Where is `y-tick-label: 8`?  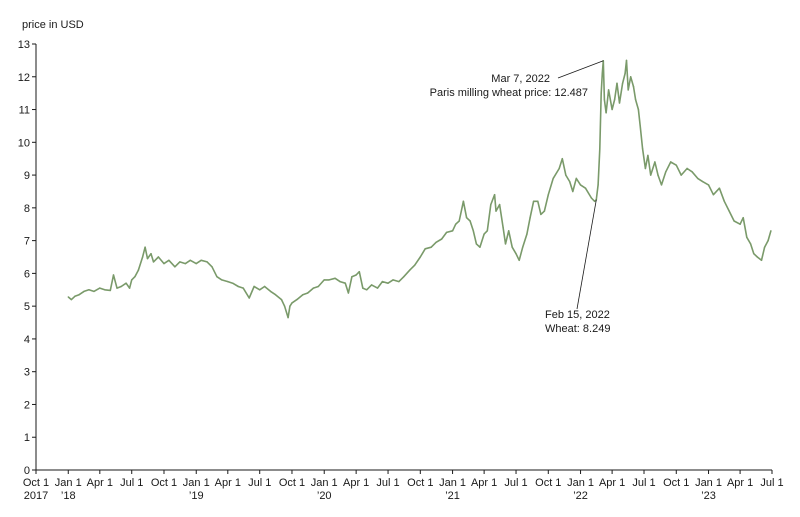
y-tick-label: 8 is located at coordinates (27, 209).